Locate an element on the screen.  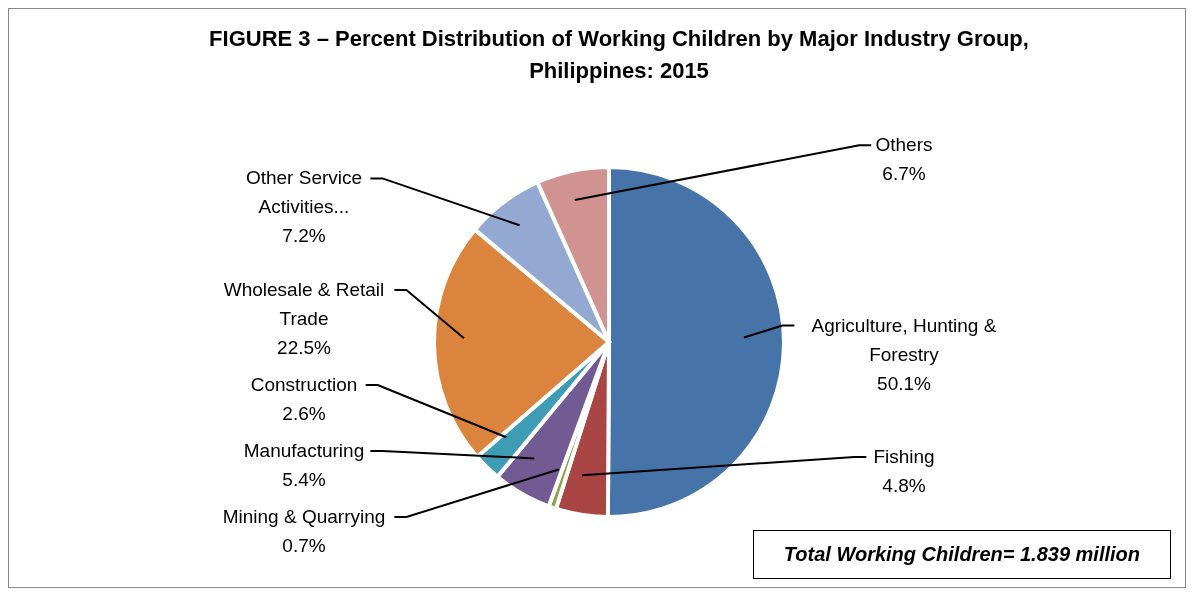
slice-label: Mining & Quarrying is located at coordinates (304, 516).